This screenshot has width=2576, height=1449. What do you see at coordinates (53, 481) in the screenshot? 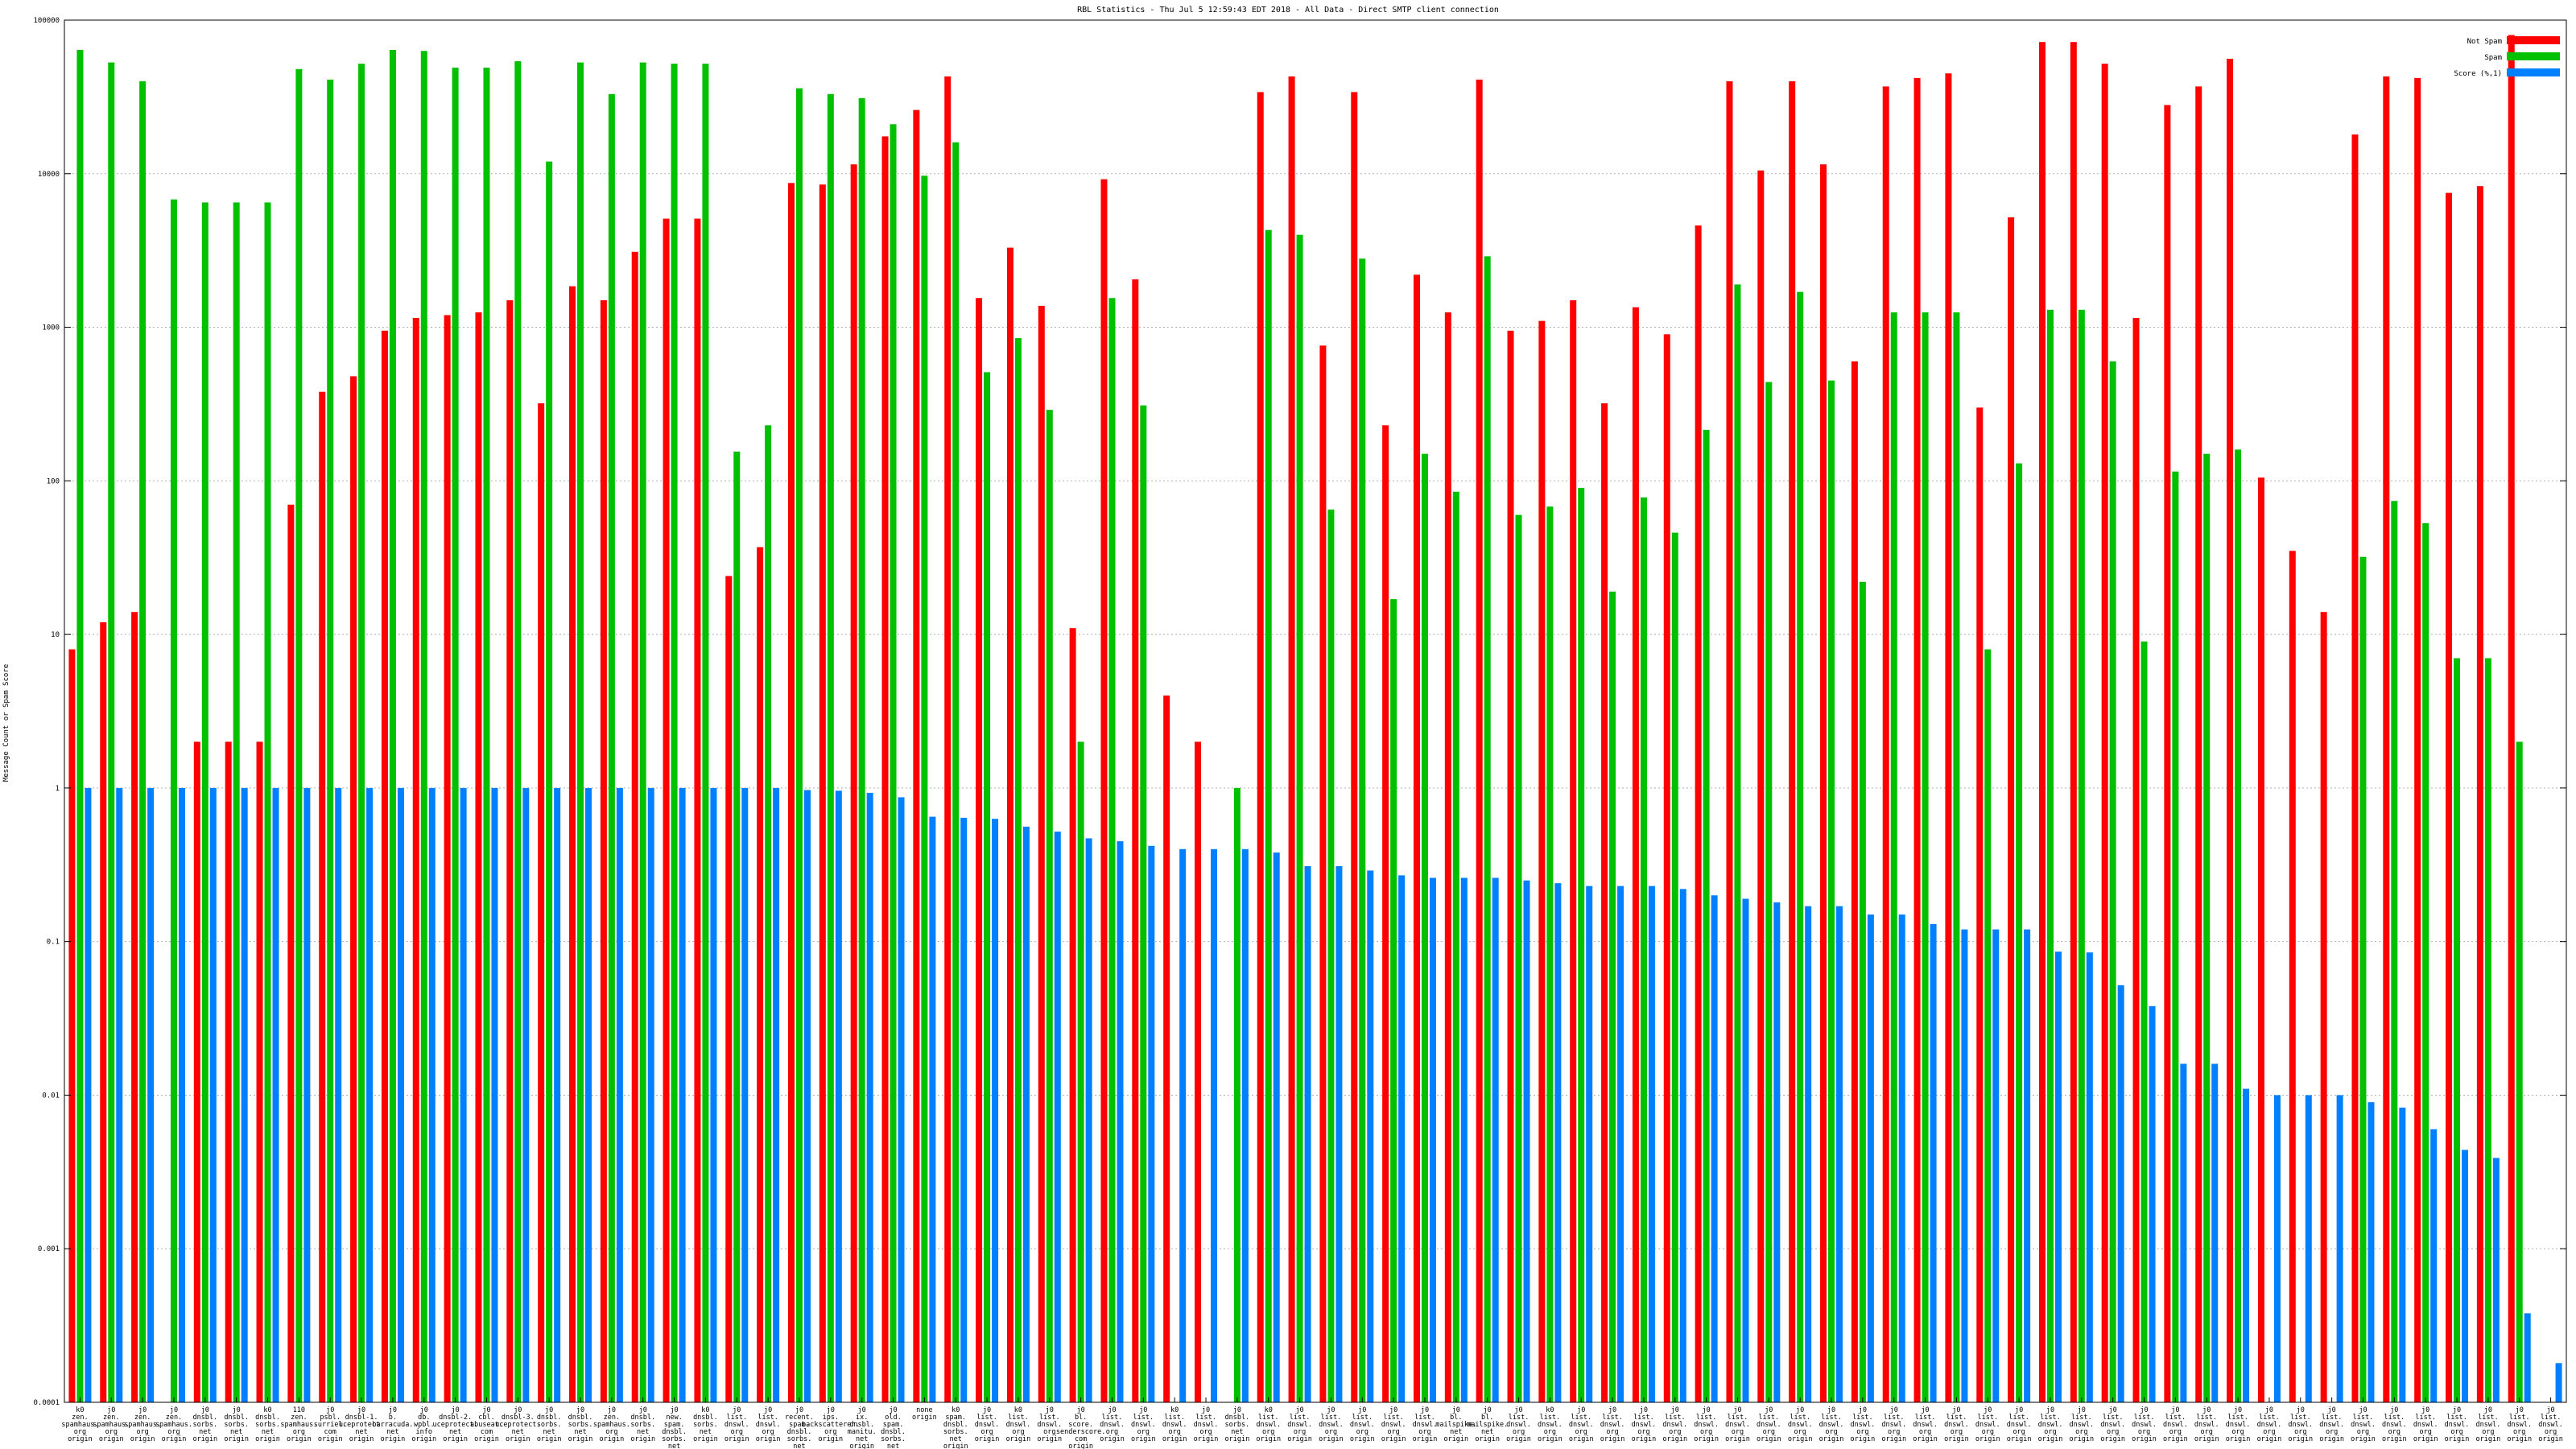
I see `y-tick-label: 100` at bounding box center [53, 481].